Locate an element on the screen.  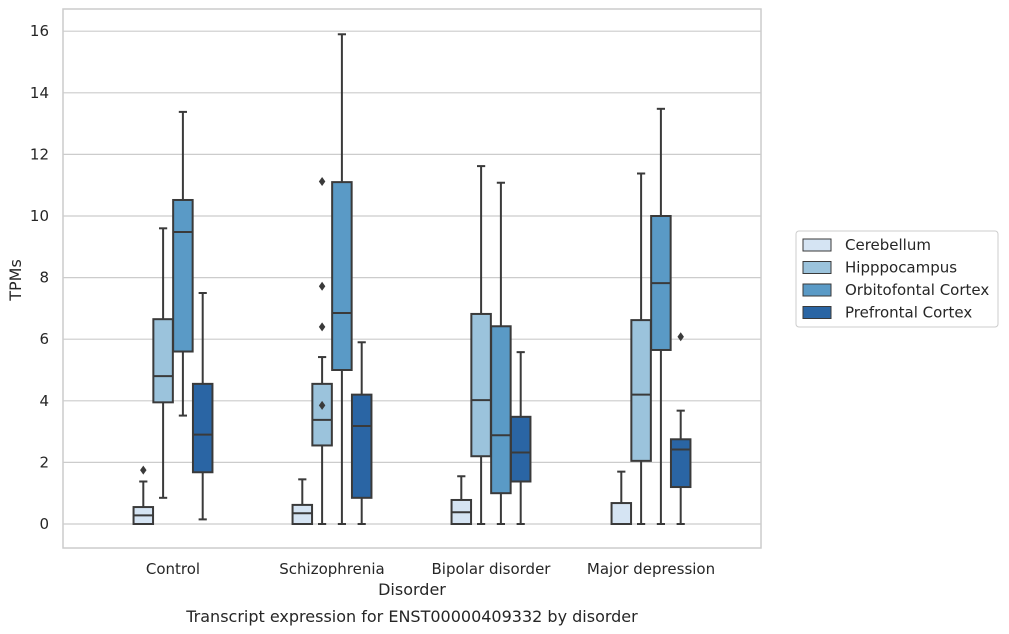
legend-label: Prefrontal Cortex is located at coordinates (908, 313).